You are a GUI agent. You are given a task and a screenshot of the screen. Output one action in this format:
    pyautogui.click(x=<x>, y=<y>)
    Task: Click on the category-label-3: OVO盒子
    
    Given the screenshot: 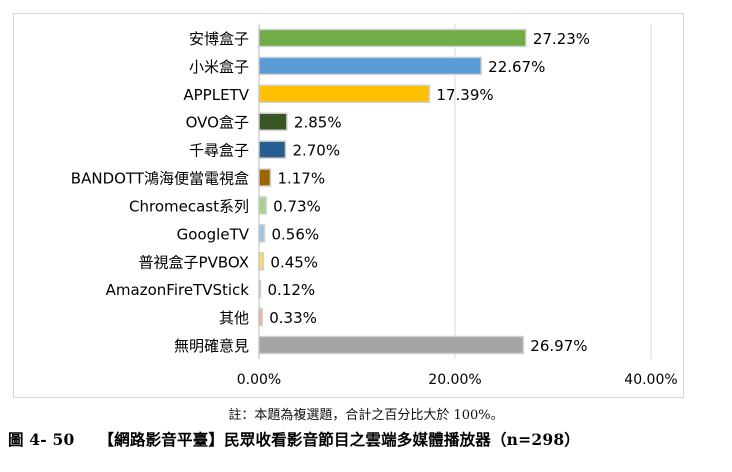 What is the action you would take?
    pyautogui.click(x=217, y=123)
    